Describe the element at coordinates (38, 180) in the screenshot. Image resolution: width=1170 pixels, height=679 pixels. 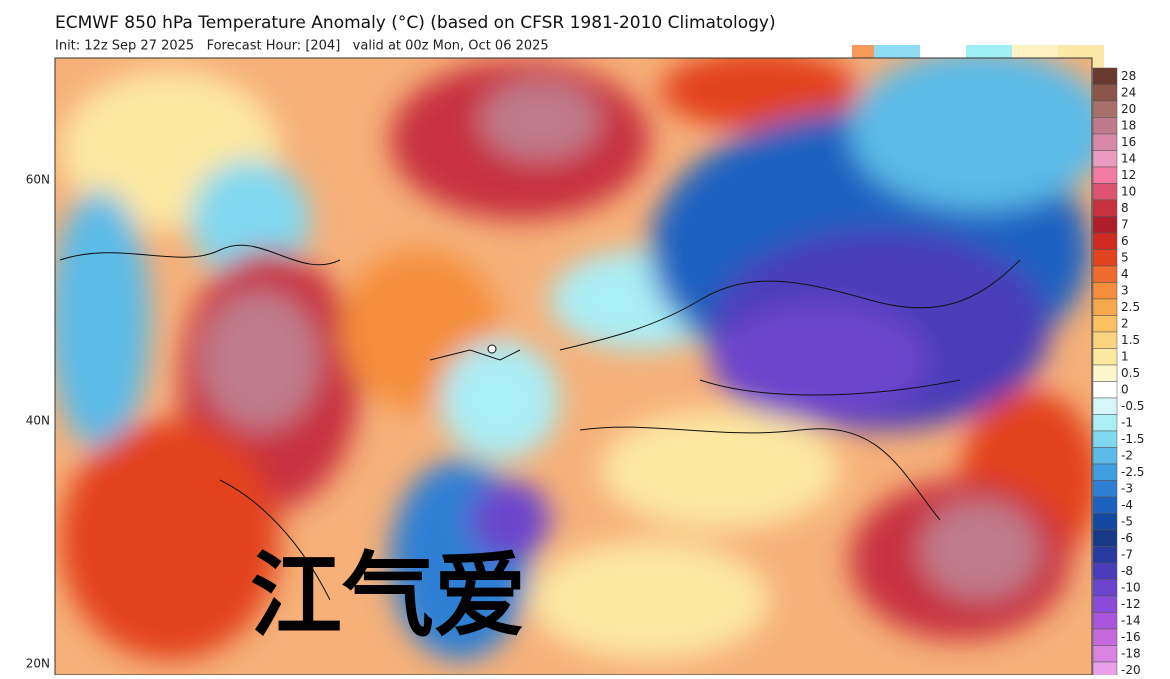
I see `lat-label: 60N` at that location.